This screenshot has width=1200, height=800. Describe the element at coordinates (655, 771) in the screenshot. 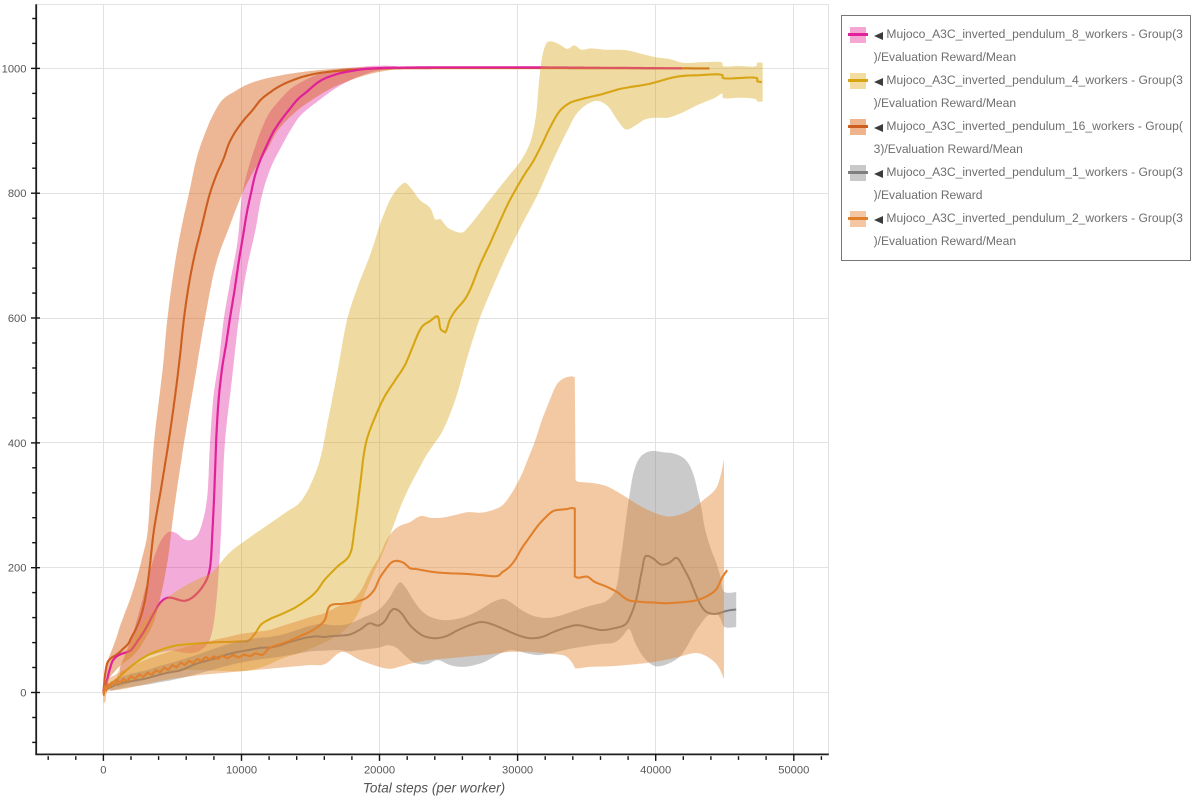

I see `svg-text: 40000` at that location.